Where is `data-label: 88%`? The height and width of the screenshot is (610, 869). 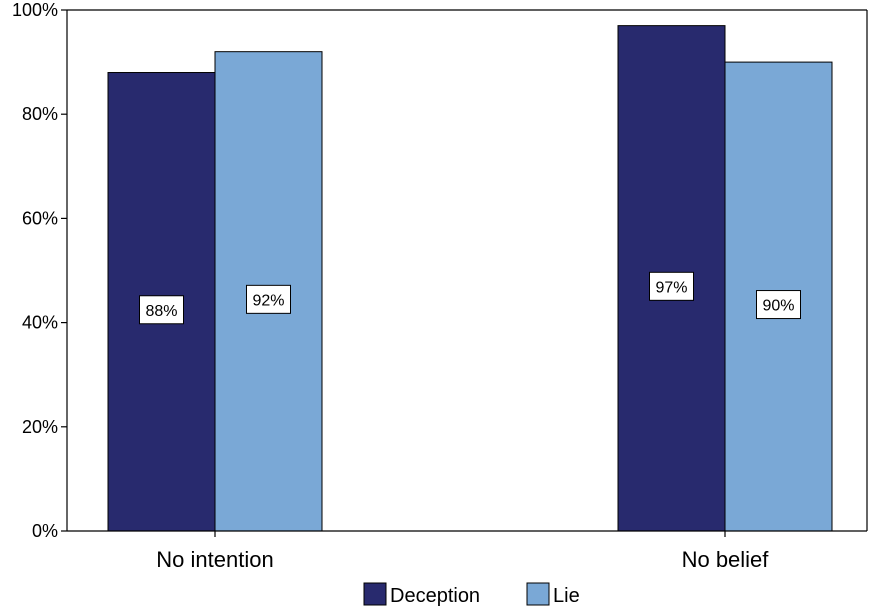
data-label: 88% is located at coordinates (161, 311).